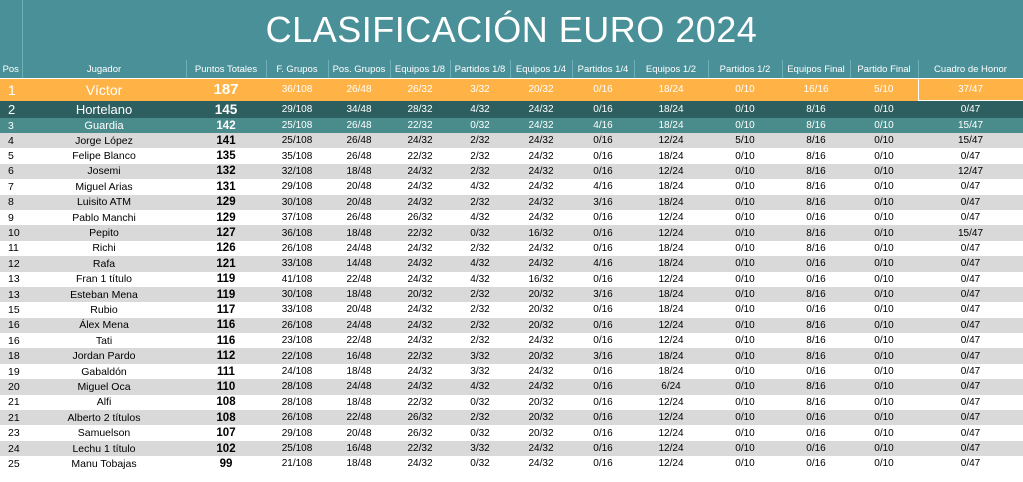  I want to click on column-header: Partidos 1/4, so click(603, 69).